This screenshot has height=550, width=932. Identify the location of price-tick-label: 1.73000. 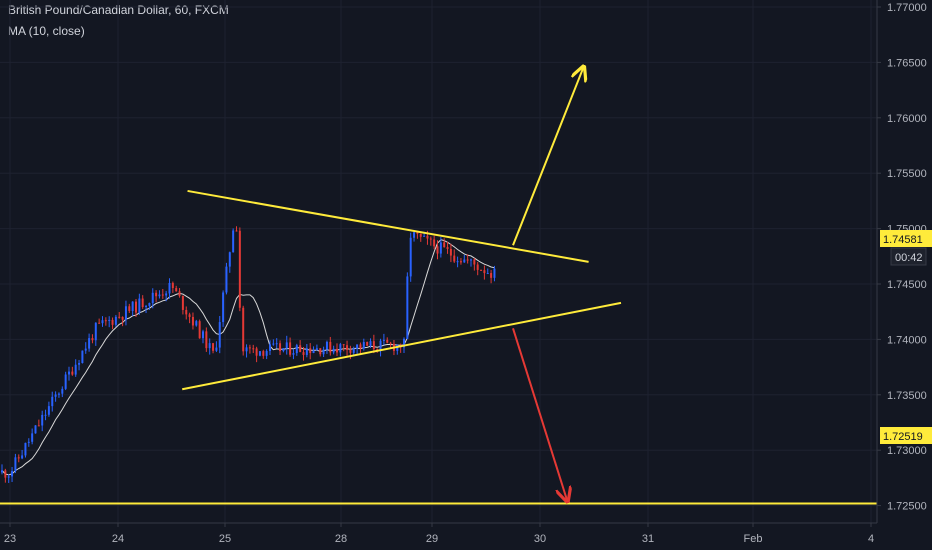
(907, 451).